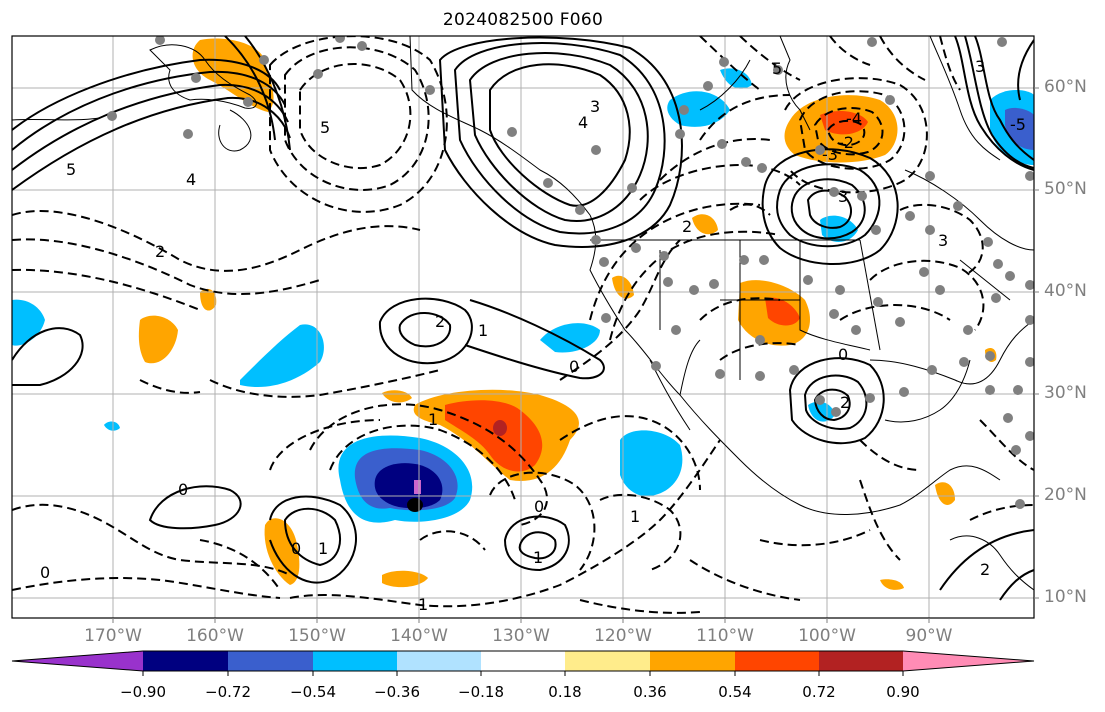  Describe the element at coordinates (903, 692) in the screenshot. I see `colorbar-tick-label: 0.90` at that location.